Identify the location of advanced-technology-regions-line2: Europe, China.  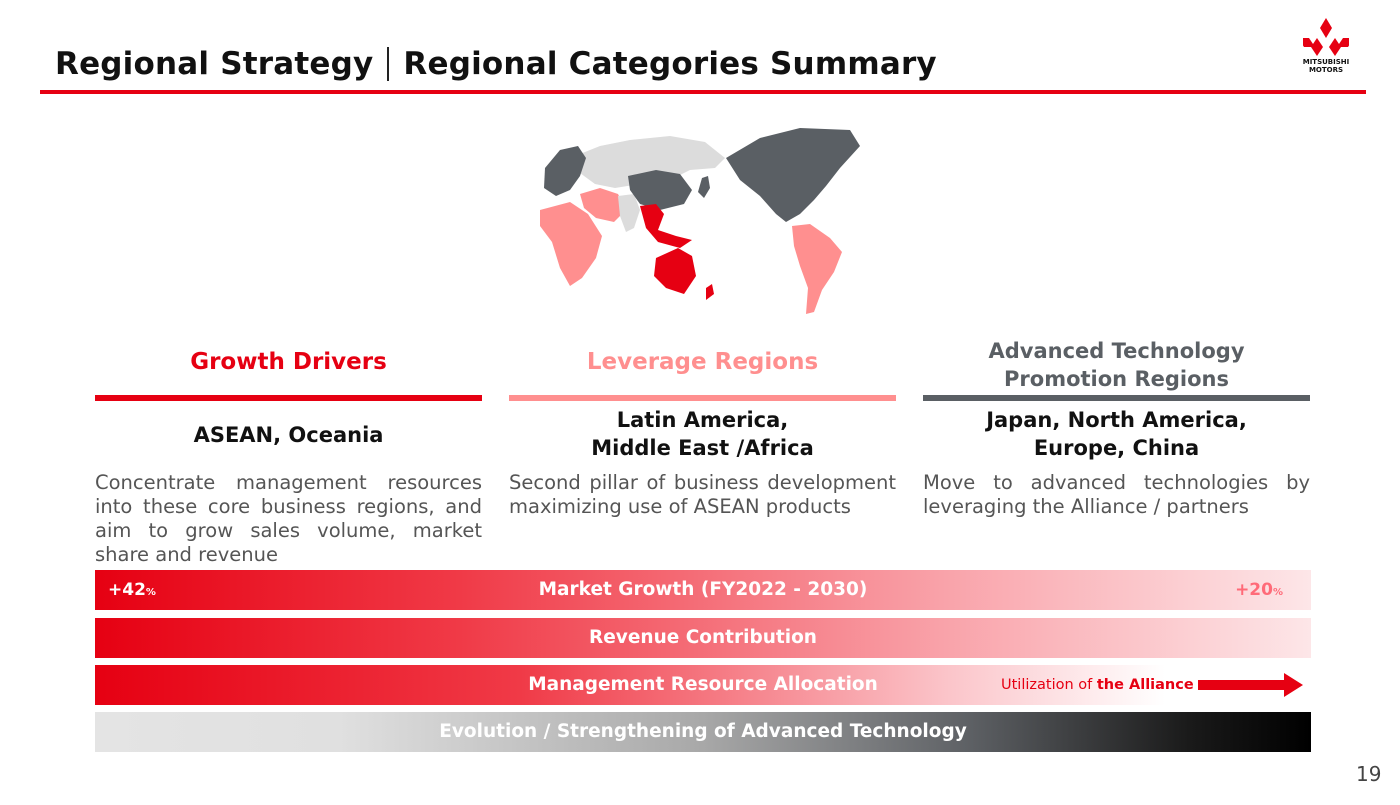
(1116, 448).